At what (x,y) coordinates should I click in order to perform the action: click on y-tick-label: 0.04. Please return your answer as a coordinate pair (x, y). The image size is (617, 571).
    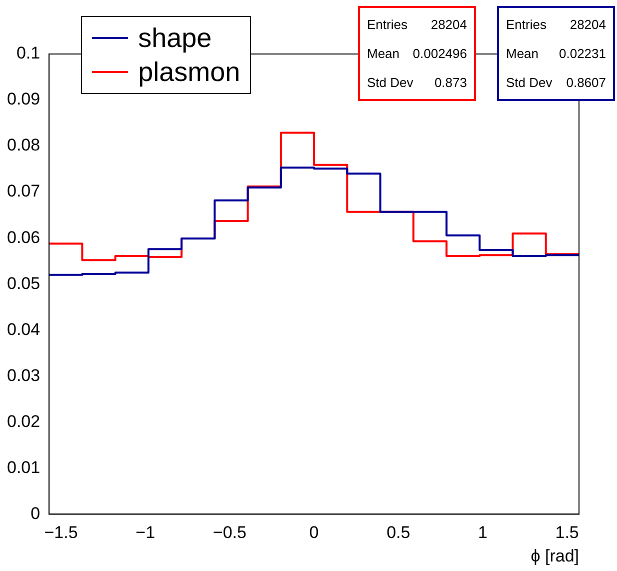
    Looking at the image, I should click on (23, 329).